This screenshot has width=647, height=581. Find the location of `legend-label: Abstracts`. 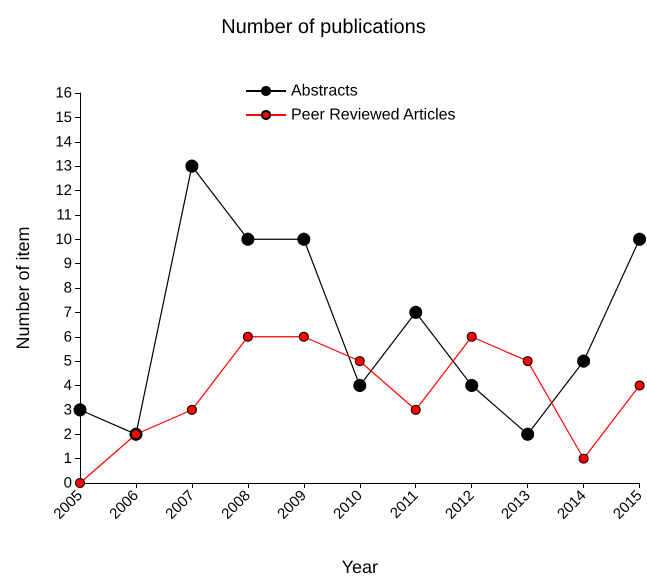

legend-label: Abstracts is located at coordinates (324, 91).